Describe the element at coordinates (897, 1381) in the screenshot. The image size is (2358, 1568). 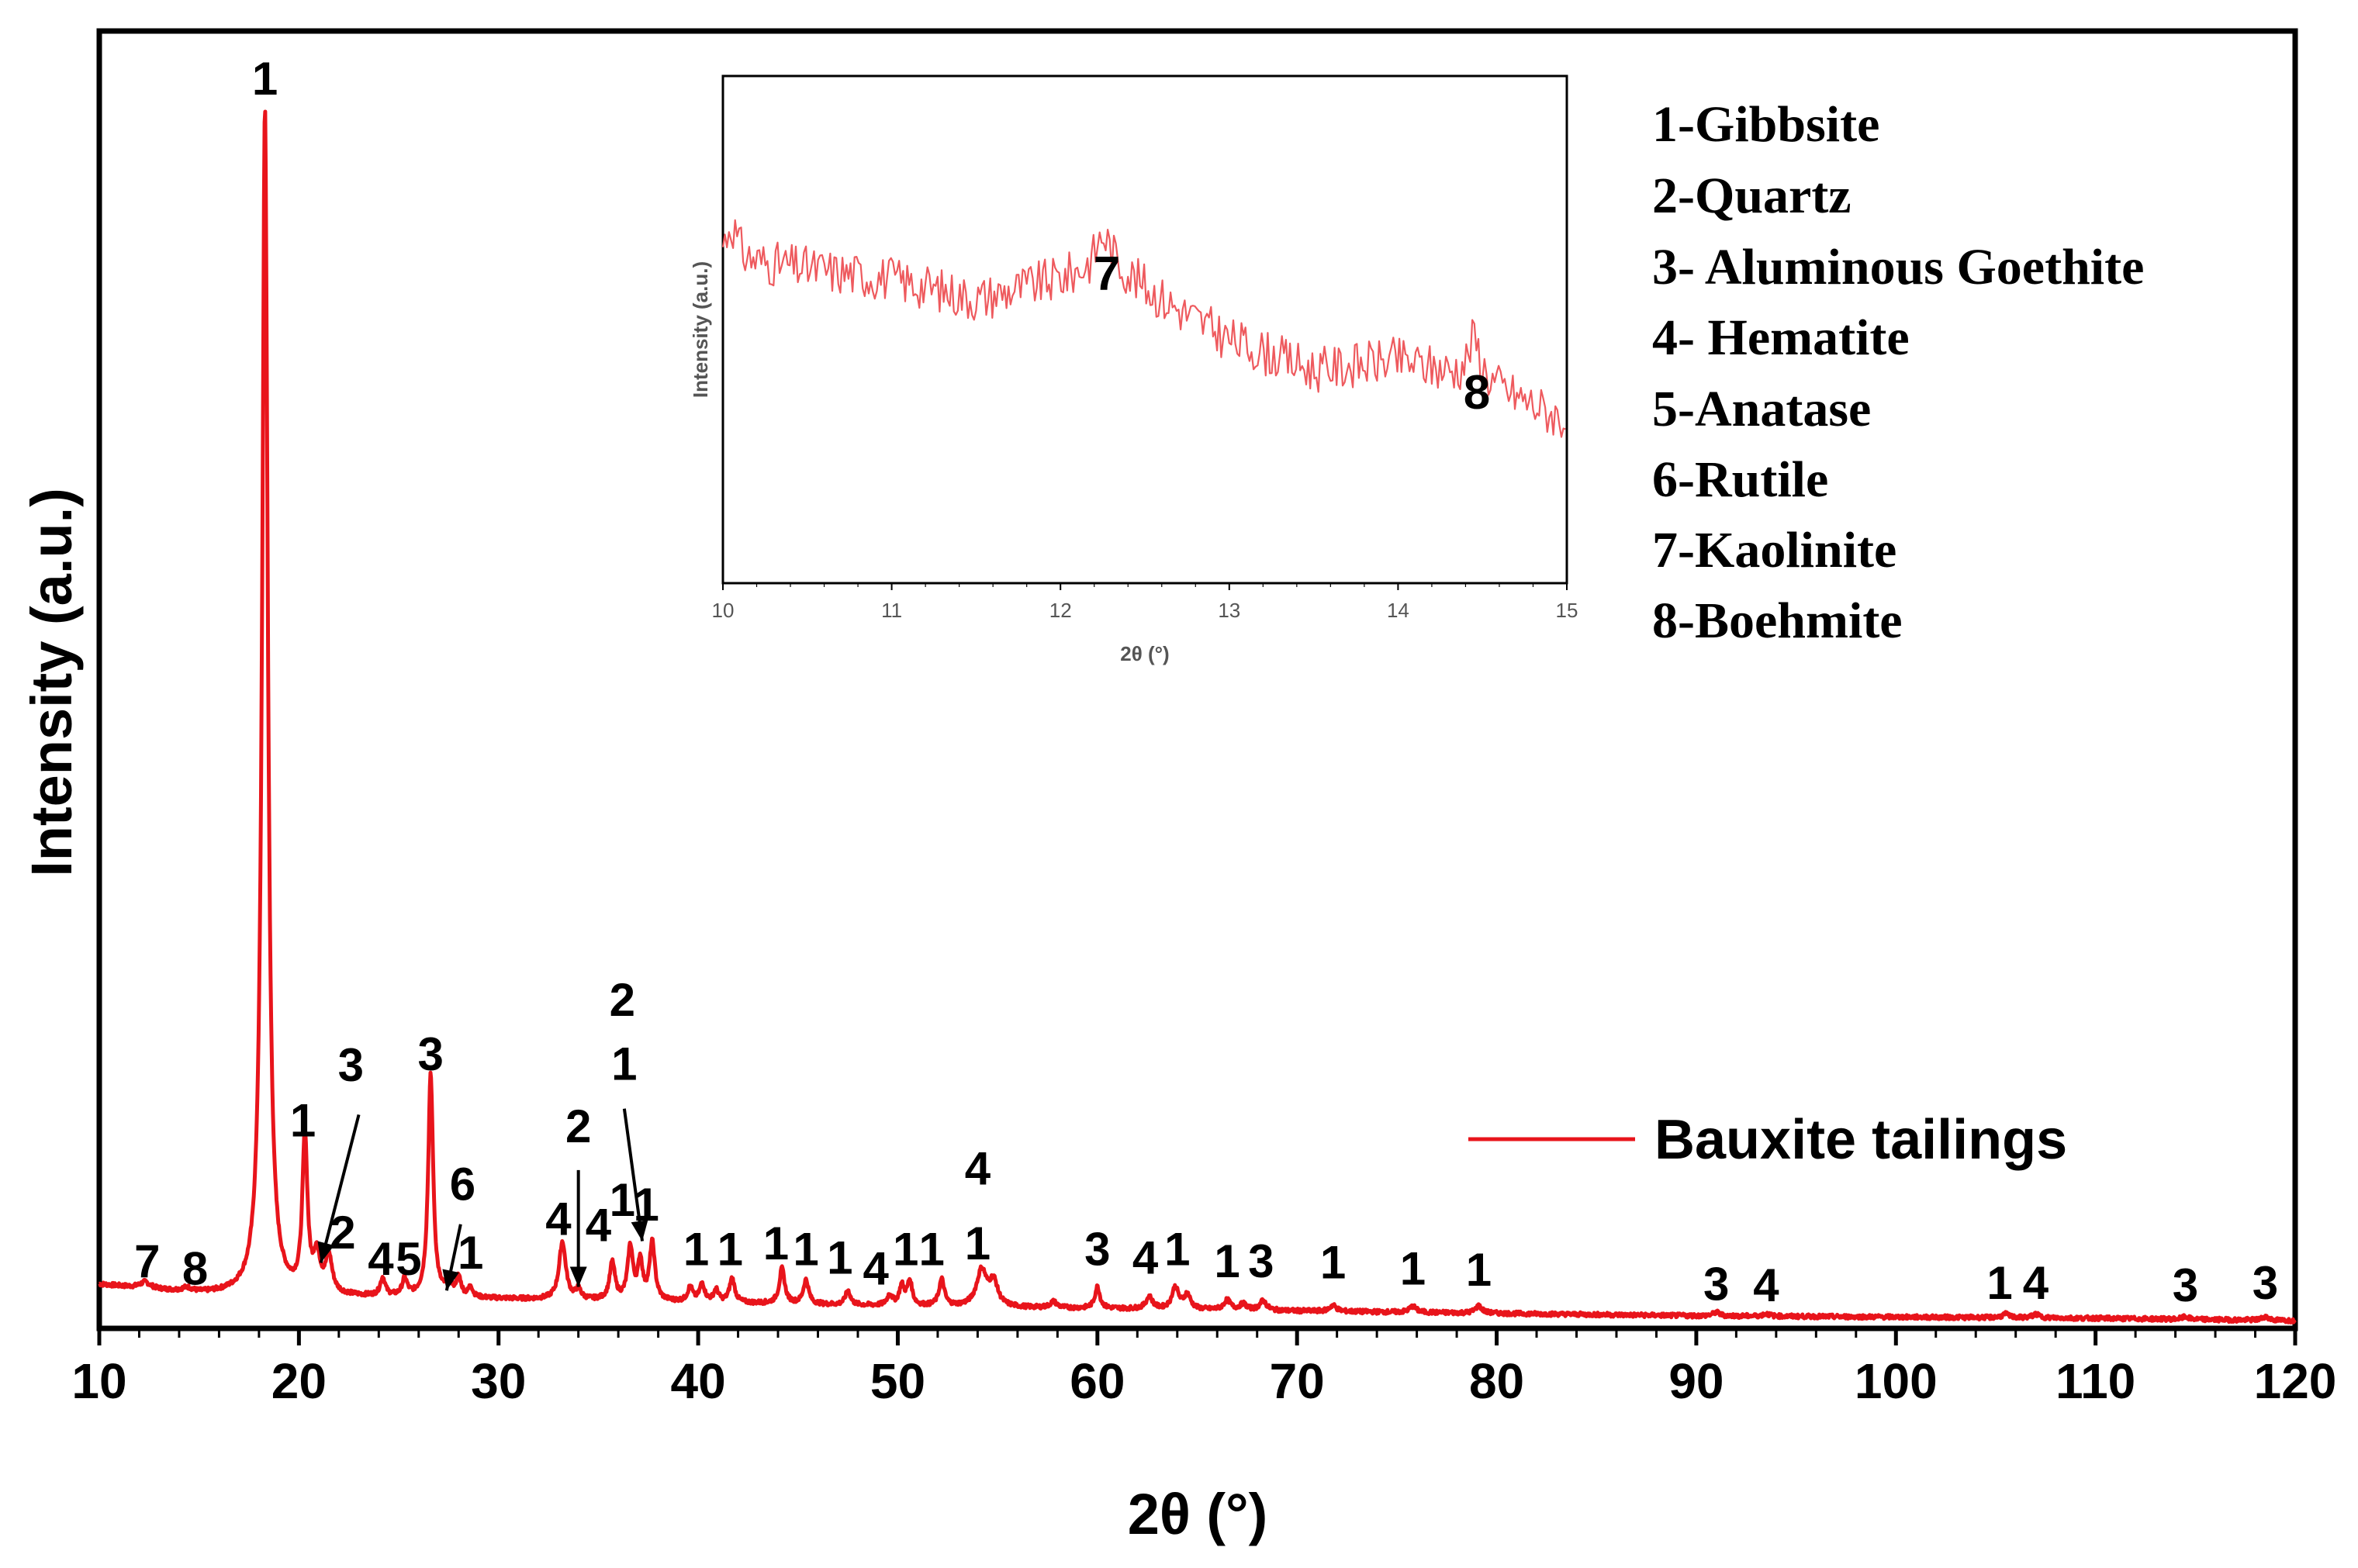
I see `x-tick-label: 50` at that location.